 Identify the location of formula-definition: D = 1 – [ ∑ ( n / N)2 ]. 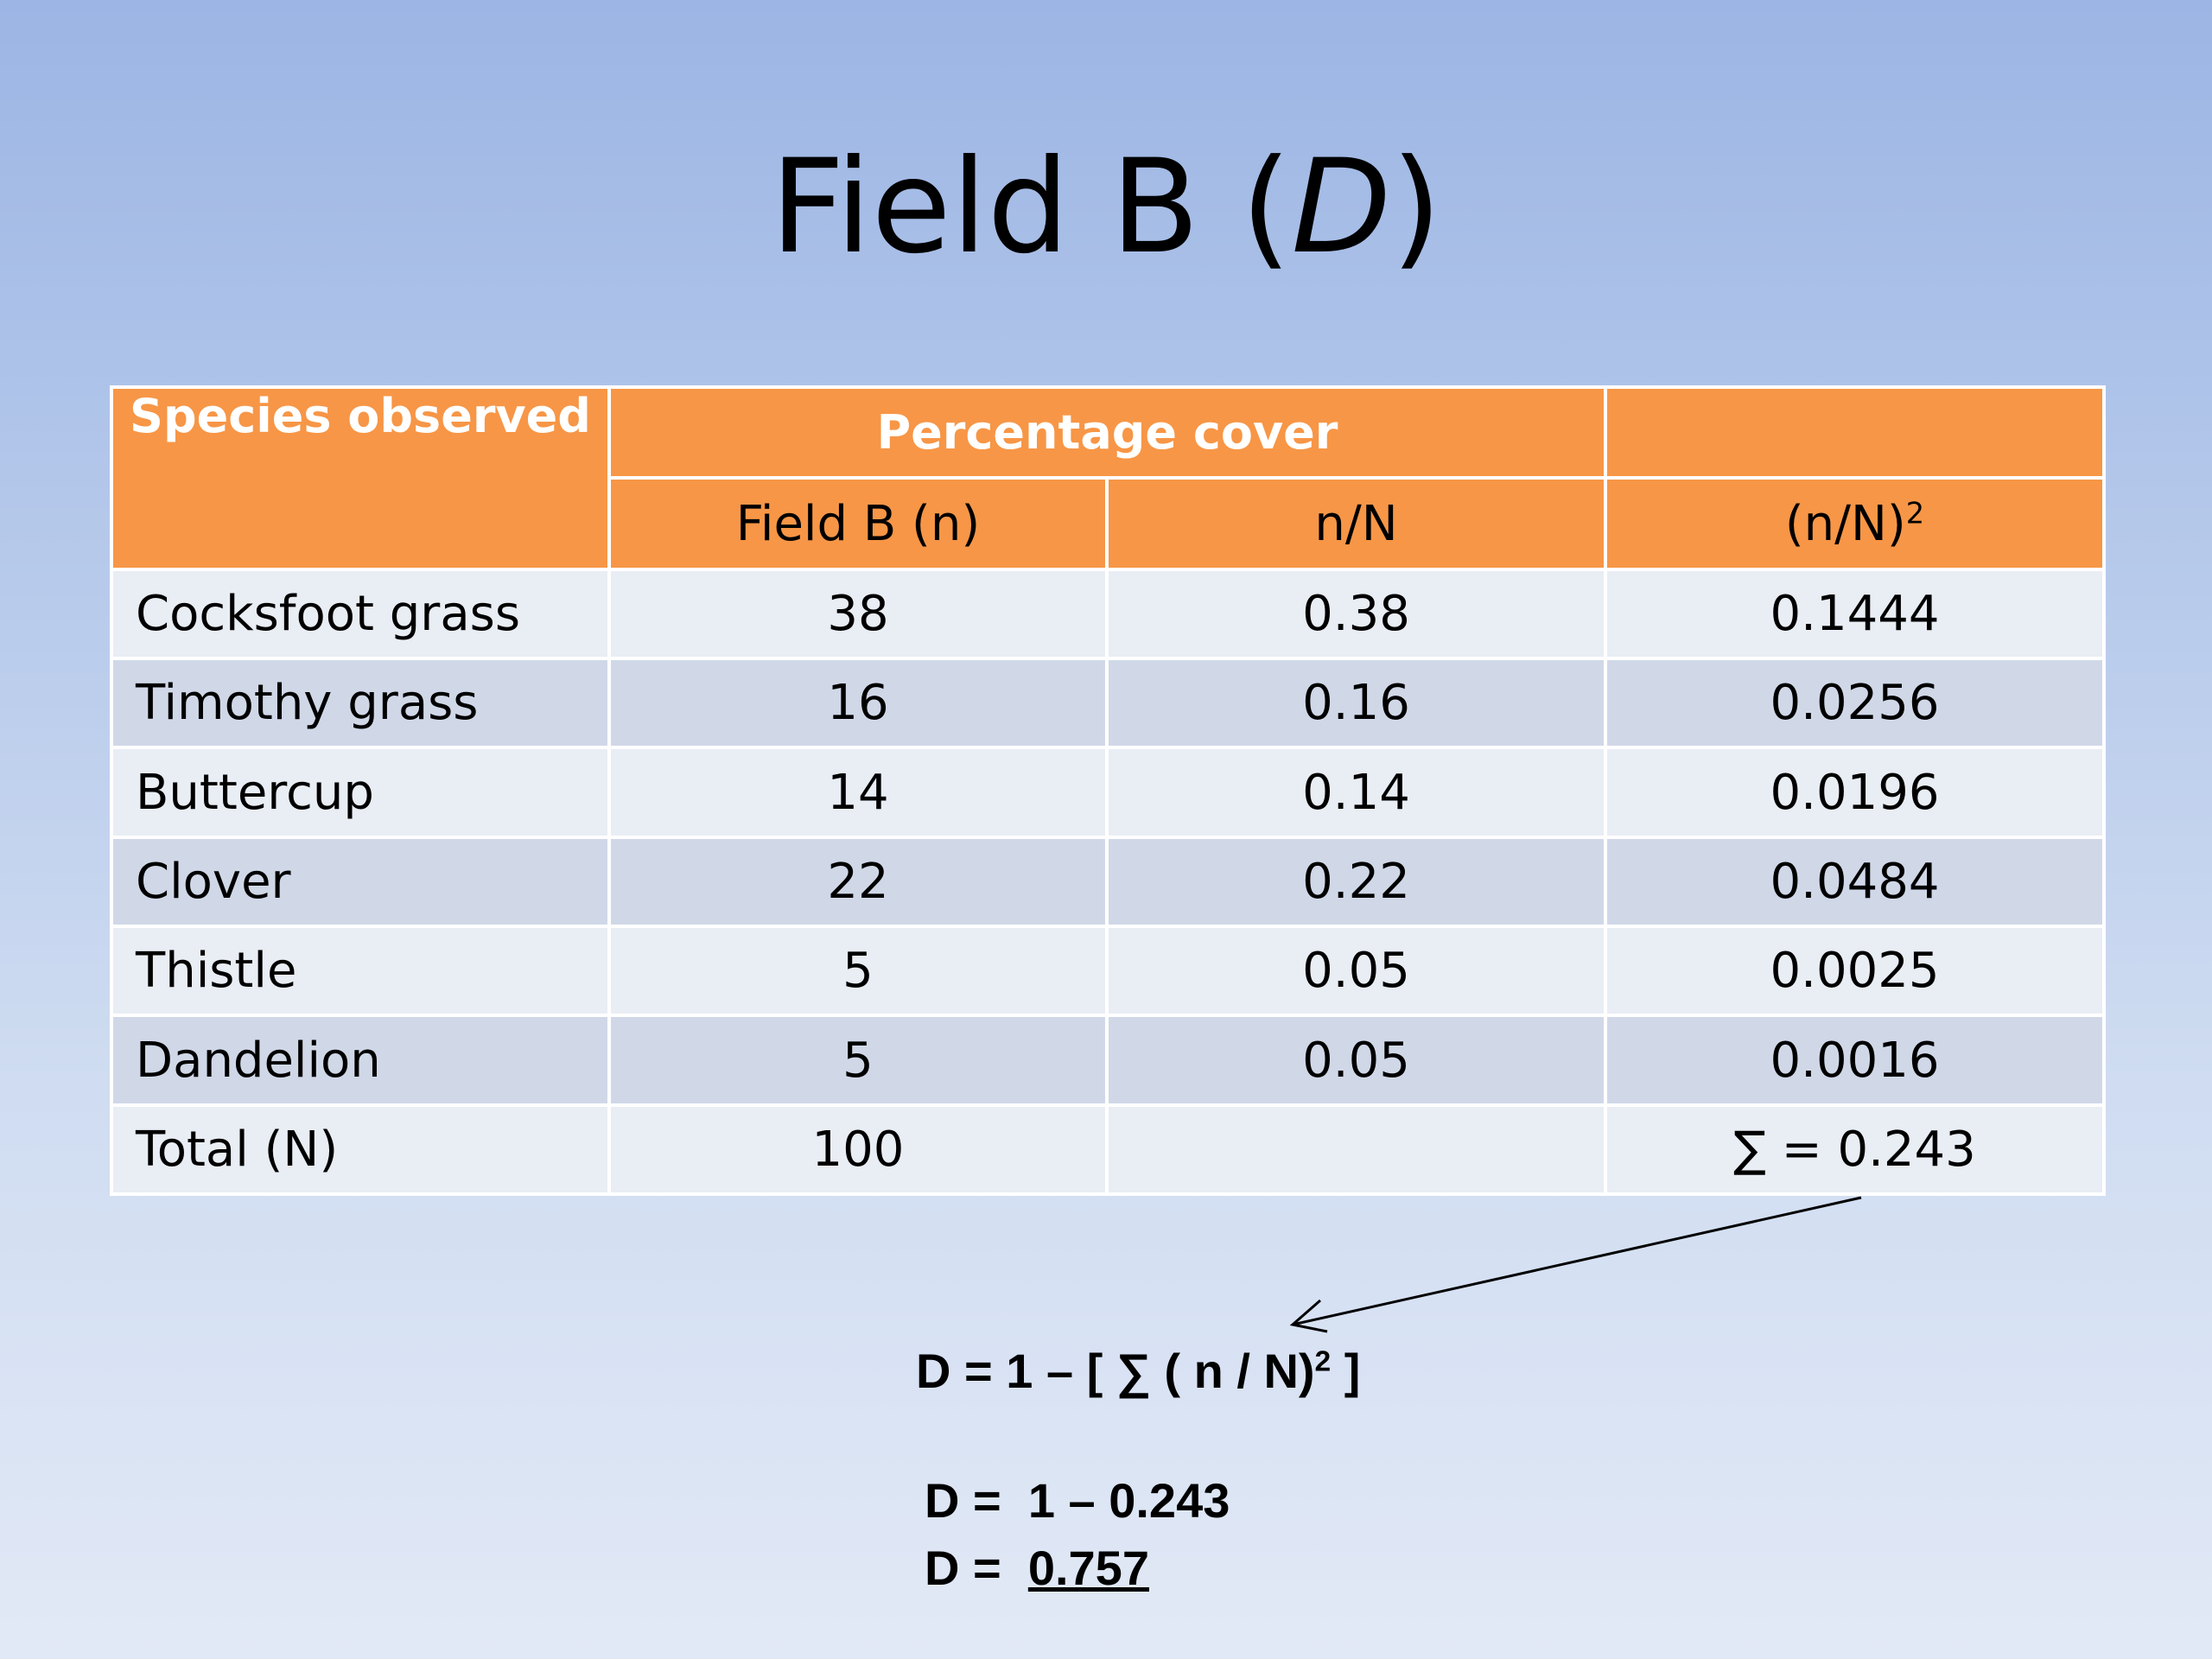
(1138, 1371).